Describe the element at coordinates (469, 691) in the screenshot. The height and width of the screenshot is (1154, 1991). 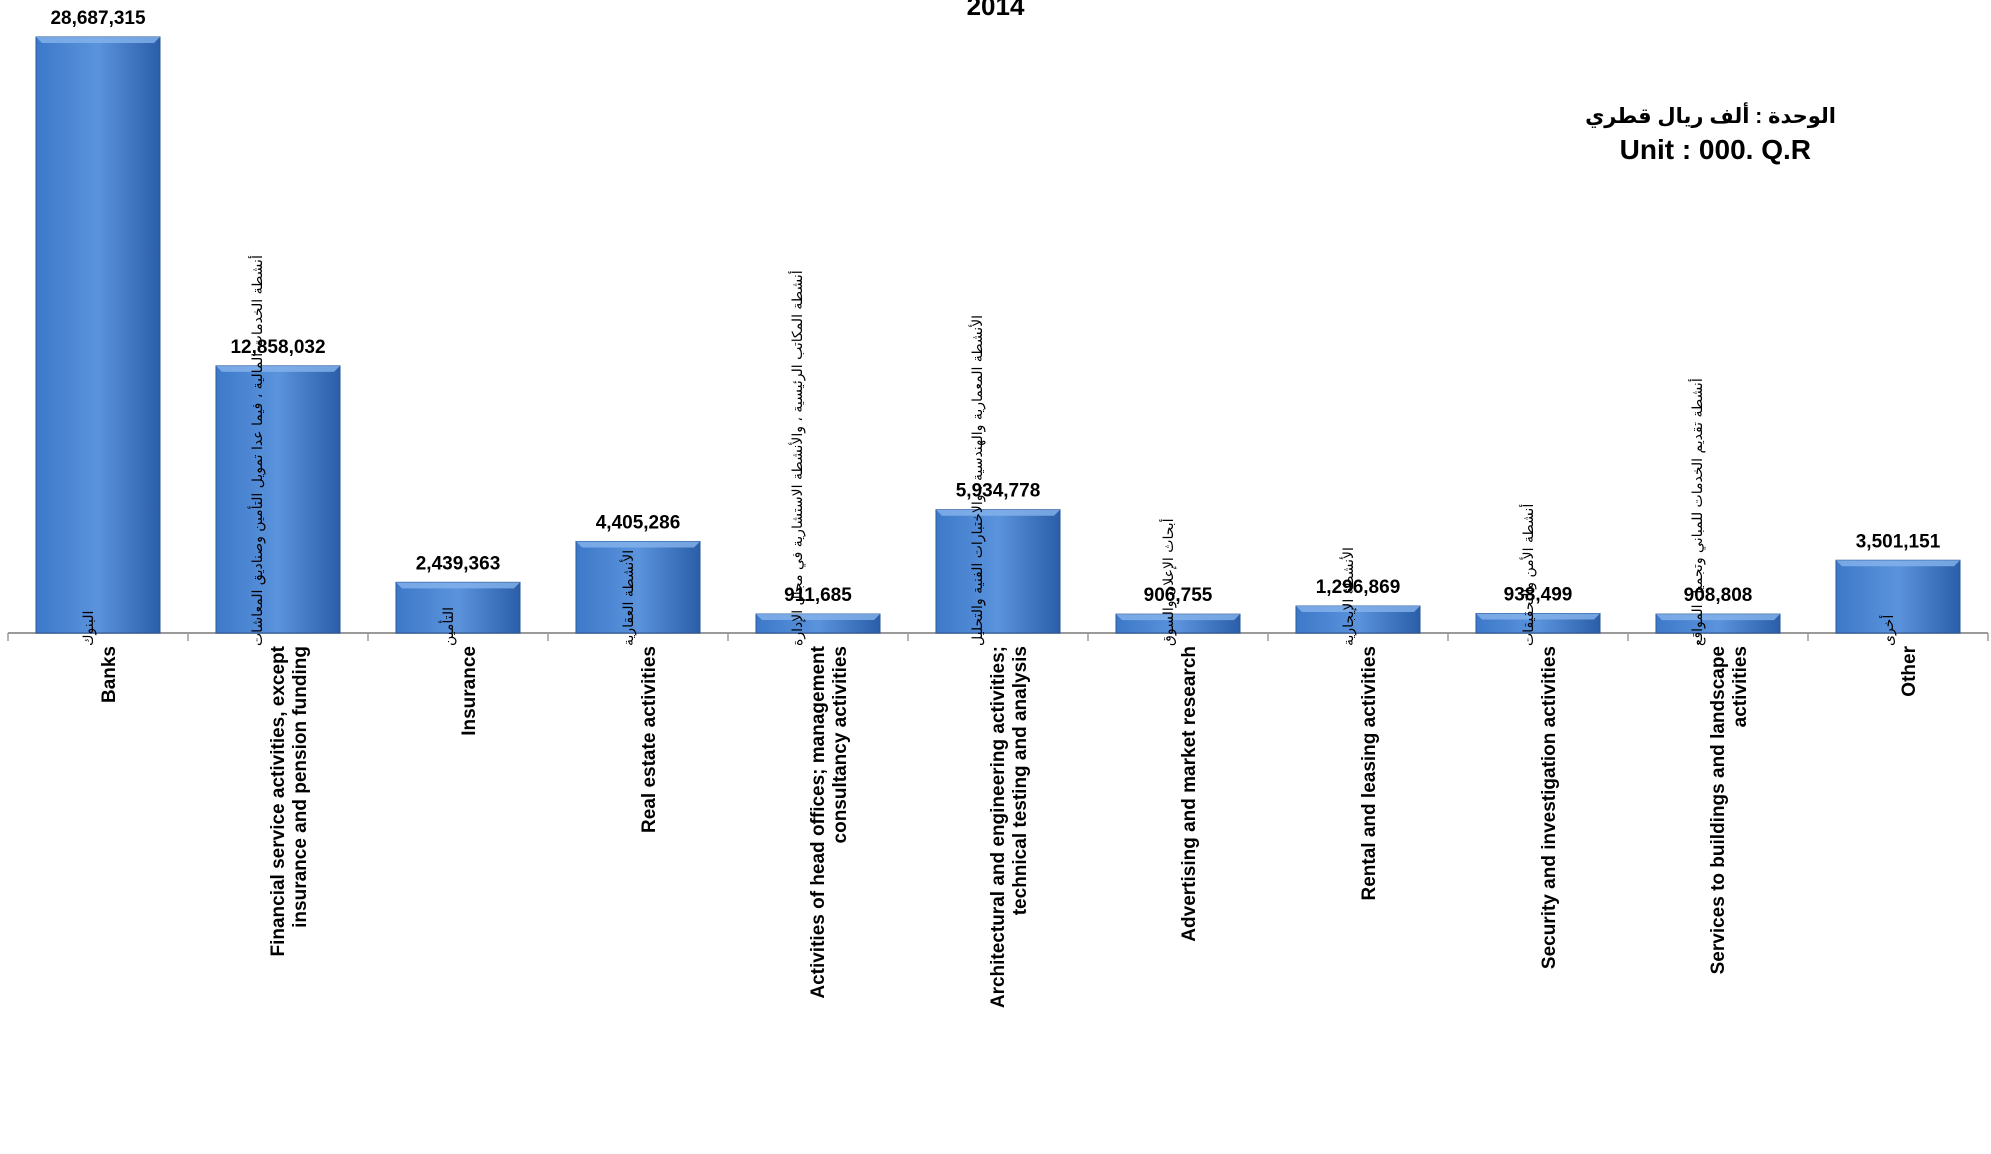
I see `category-label-english: Insurance` at that location.